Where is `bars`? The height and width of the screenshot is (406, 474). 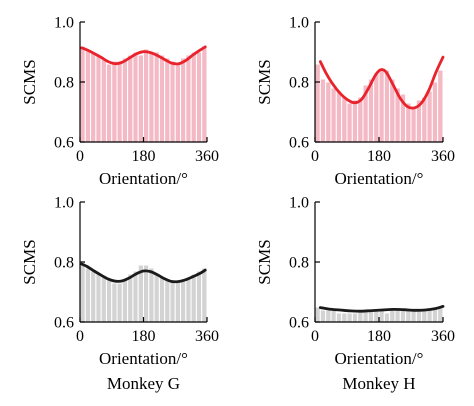
bars is located at coordinates (379, 103).